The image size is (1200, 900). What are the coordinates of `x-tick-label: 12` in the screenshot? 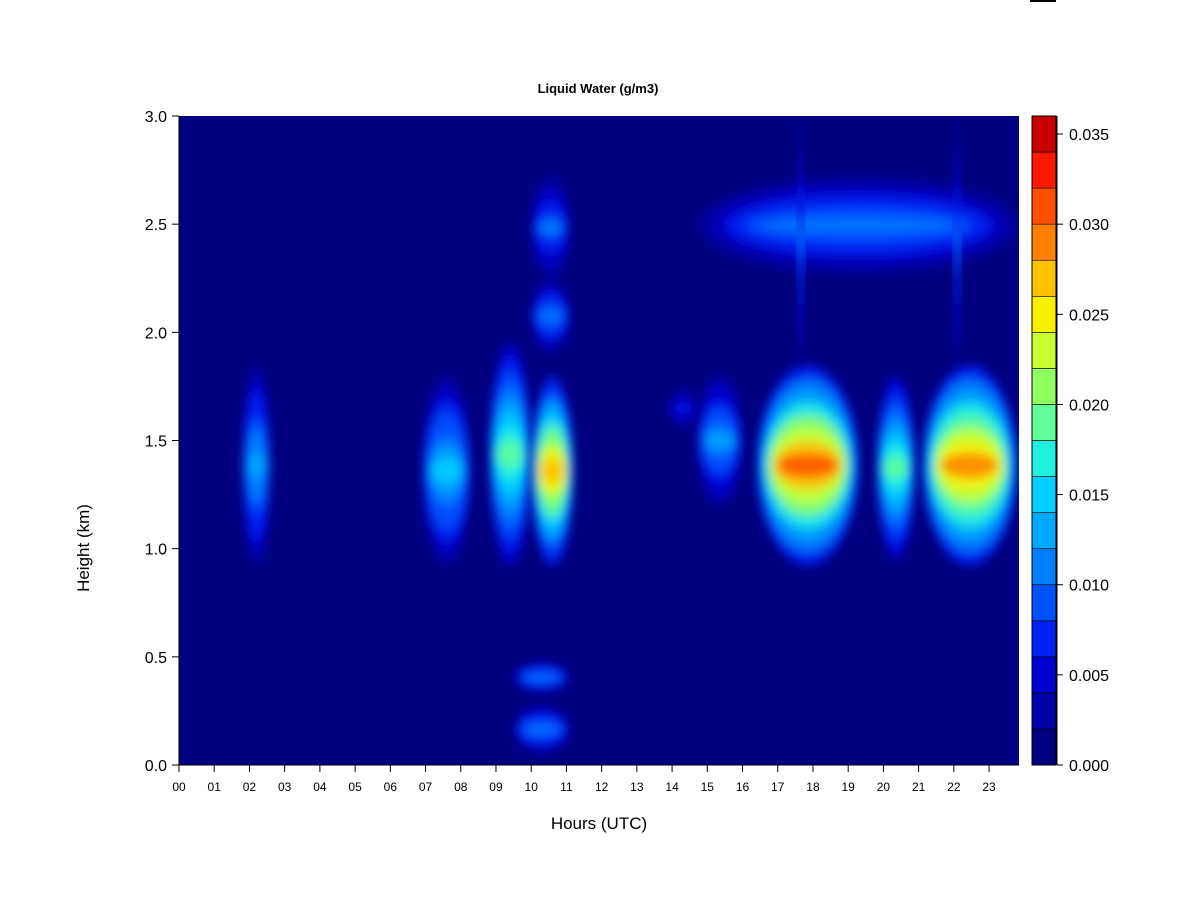 It's located at (602, 787).